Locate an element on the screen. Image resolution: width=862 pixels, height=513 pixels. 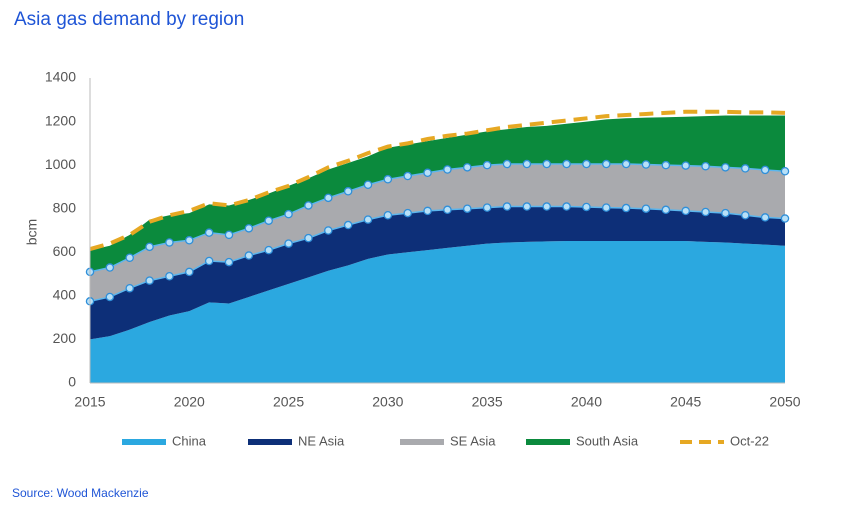
x-tick-label: 2050 is located at coordinates (784, 402).